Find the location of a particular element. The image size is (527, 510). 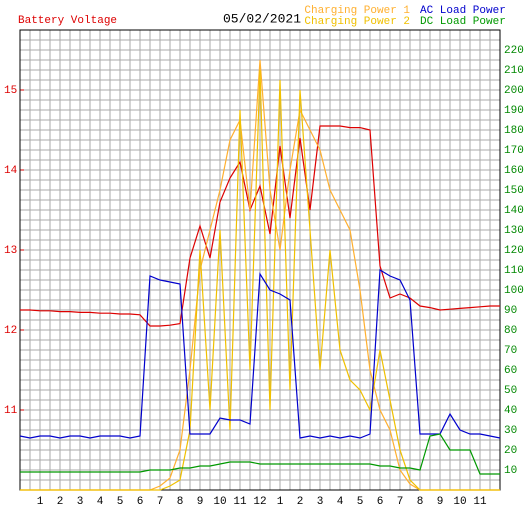

y2-tick-label: 130 is located at coordinates (514, 231).